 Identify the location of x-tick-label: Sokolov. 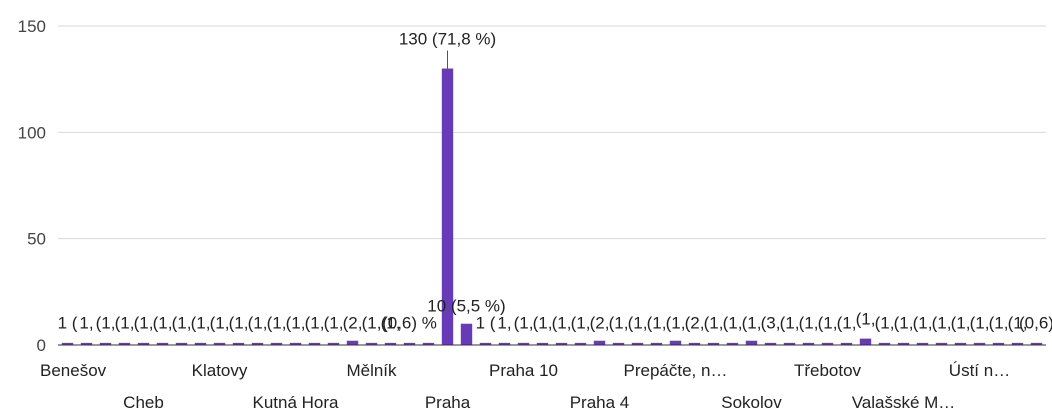
(751, 401).